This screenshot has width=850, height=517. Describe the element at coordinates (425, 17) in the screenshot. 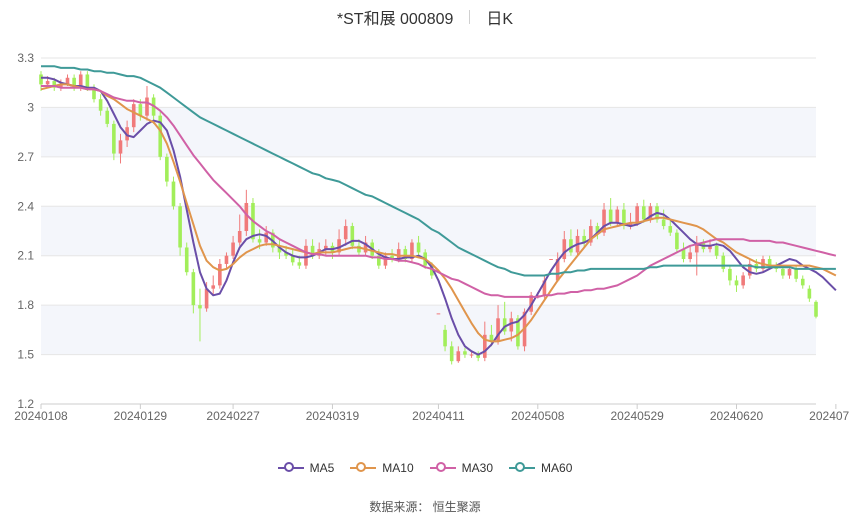

I see `chart-title: *ST和展 000809 日K` at that location.